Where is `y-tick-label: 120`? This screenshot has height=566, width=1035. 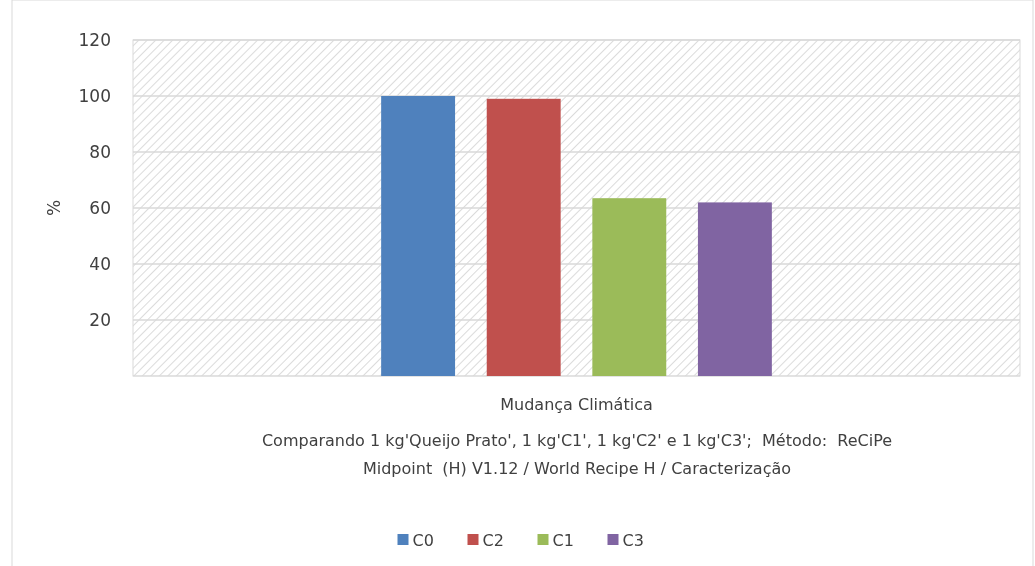 y-tick-label: 120 is located at coordinates (94, 39).